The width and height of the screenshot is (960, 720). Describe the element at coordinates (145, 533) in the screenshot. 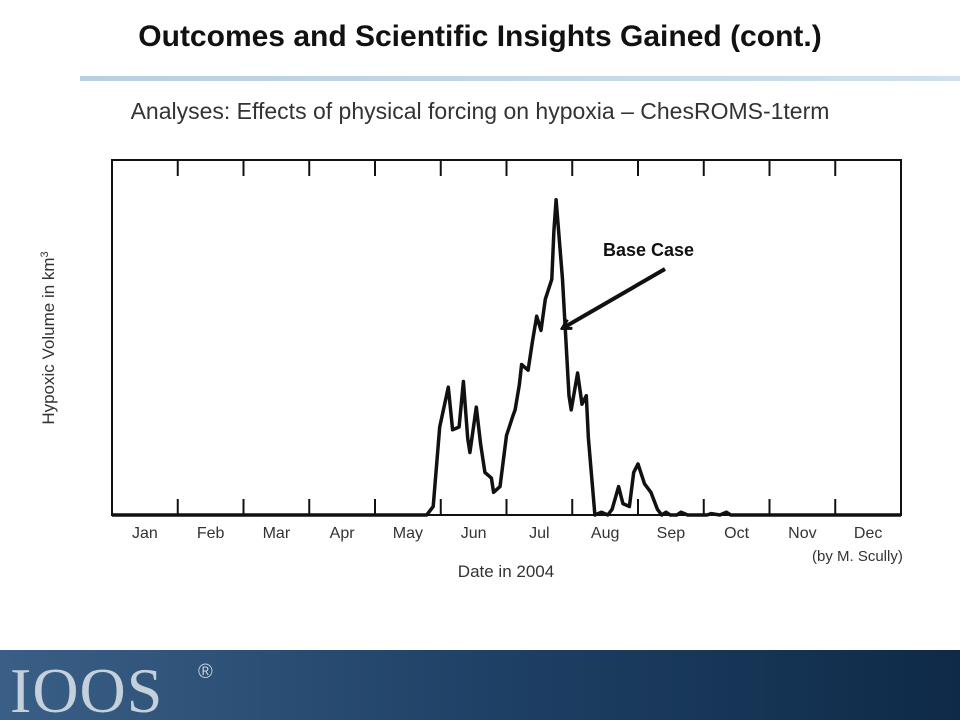

I see `x-tick-label: Jan` at that location.